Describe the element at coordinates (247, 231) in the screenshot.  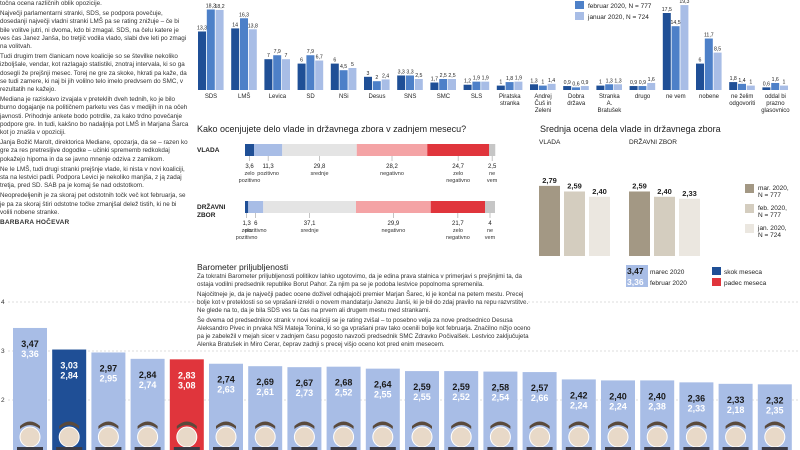
I see `segment-category: zelo` at that location.